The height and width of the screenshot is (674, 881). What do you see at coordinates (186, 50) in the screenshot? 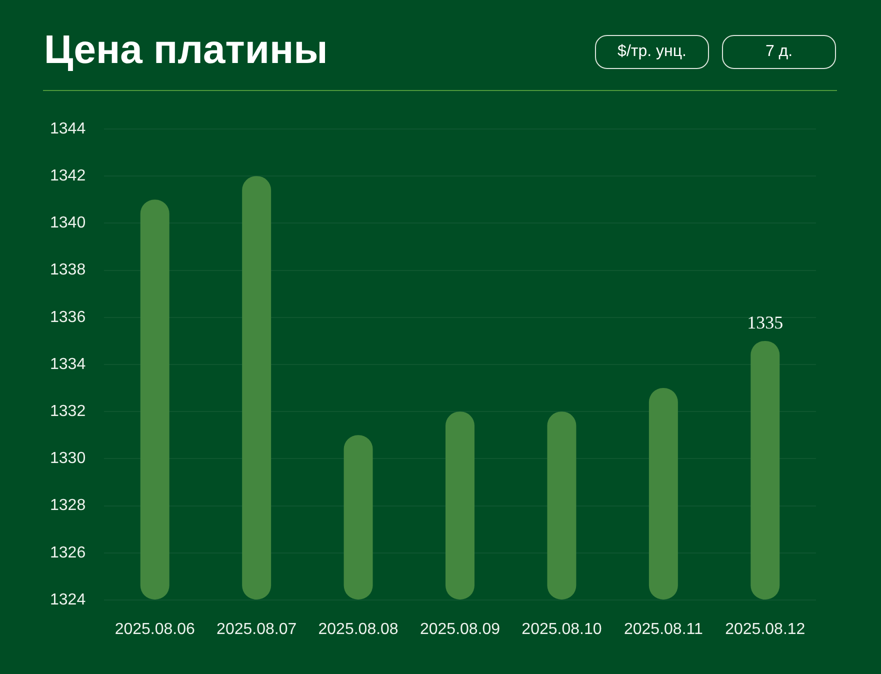
I see `chart-title: Цена платины` at bounding box center [186, 50].